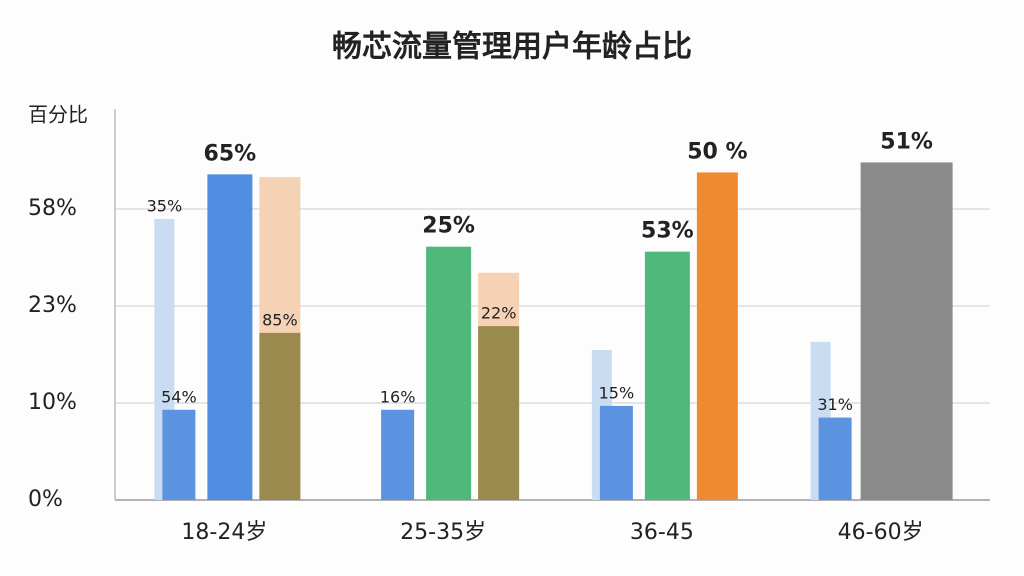 This screenshot has height=576, width=1024. I want to click on x-tick-label: 36-45, so click(662, 532).